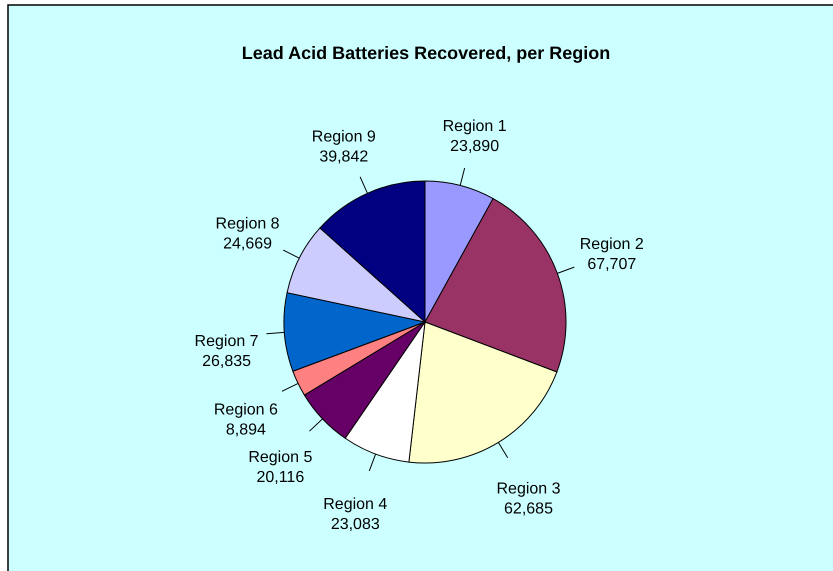 This screenshot has height=571, width=833. I want to click on slice-label: Region 3, so click(528, 489).